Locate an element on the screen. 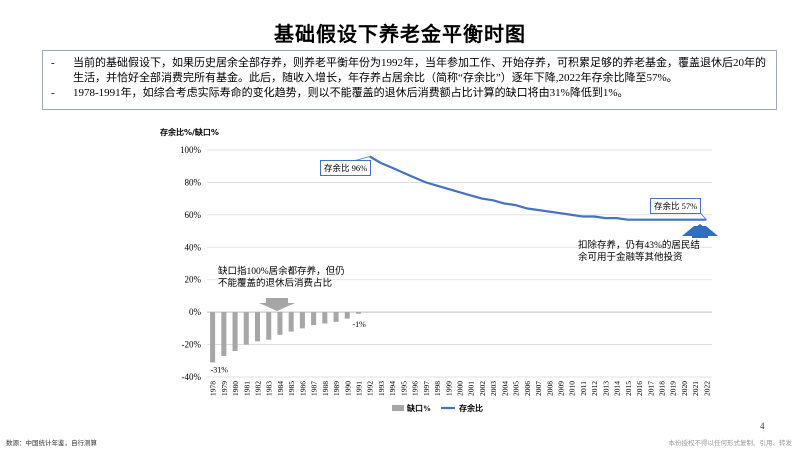  x-tick-label: 2018 is located at coordinates (662, 388).